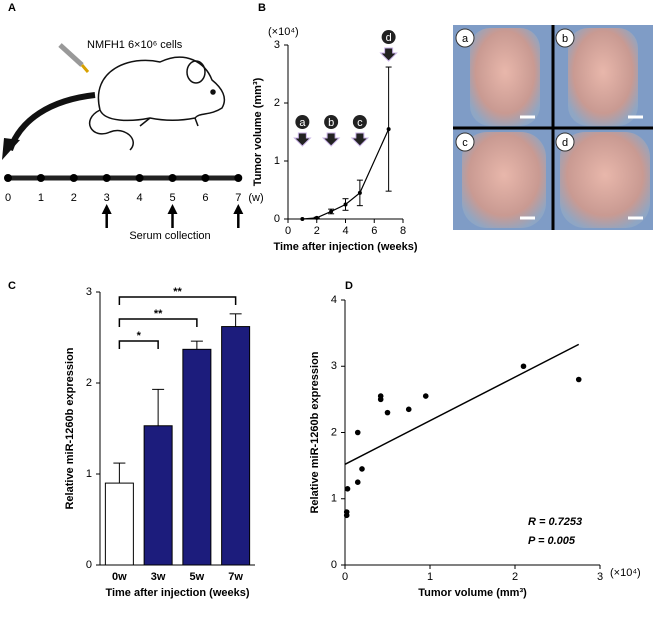 This screenshot has height=619, width=658. Describe the element at coordinates (238, 198) in the screenshot. I see `timeline-tick-label: 7` at that location.